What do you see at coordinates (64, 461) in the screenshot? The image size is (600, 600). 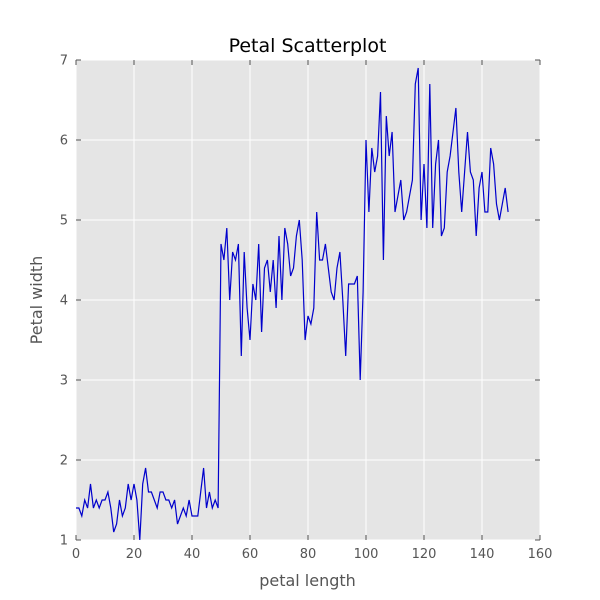 I see `y-tick-label: 2` at bounding box center [64, 461].